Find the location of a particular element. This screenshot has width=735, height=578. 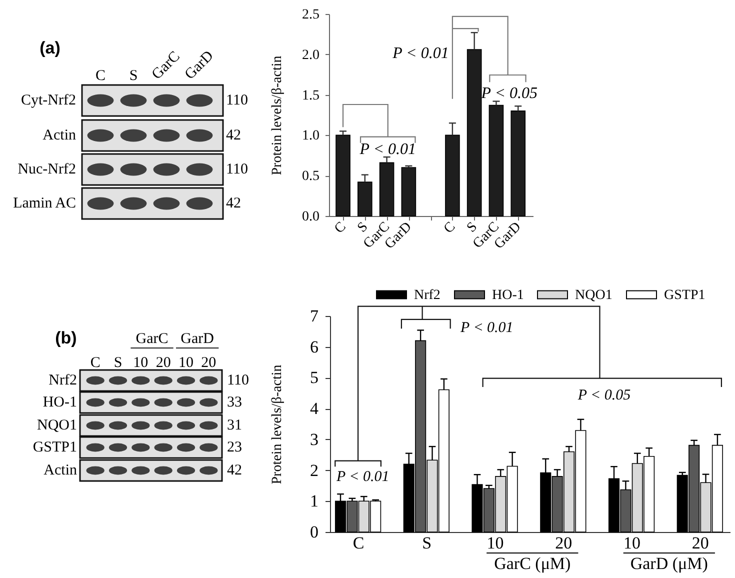

y-tick-label: 1.5 is located at coordinates (311, 96).